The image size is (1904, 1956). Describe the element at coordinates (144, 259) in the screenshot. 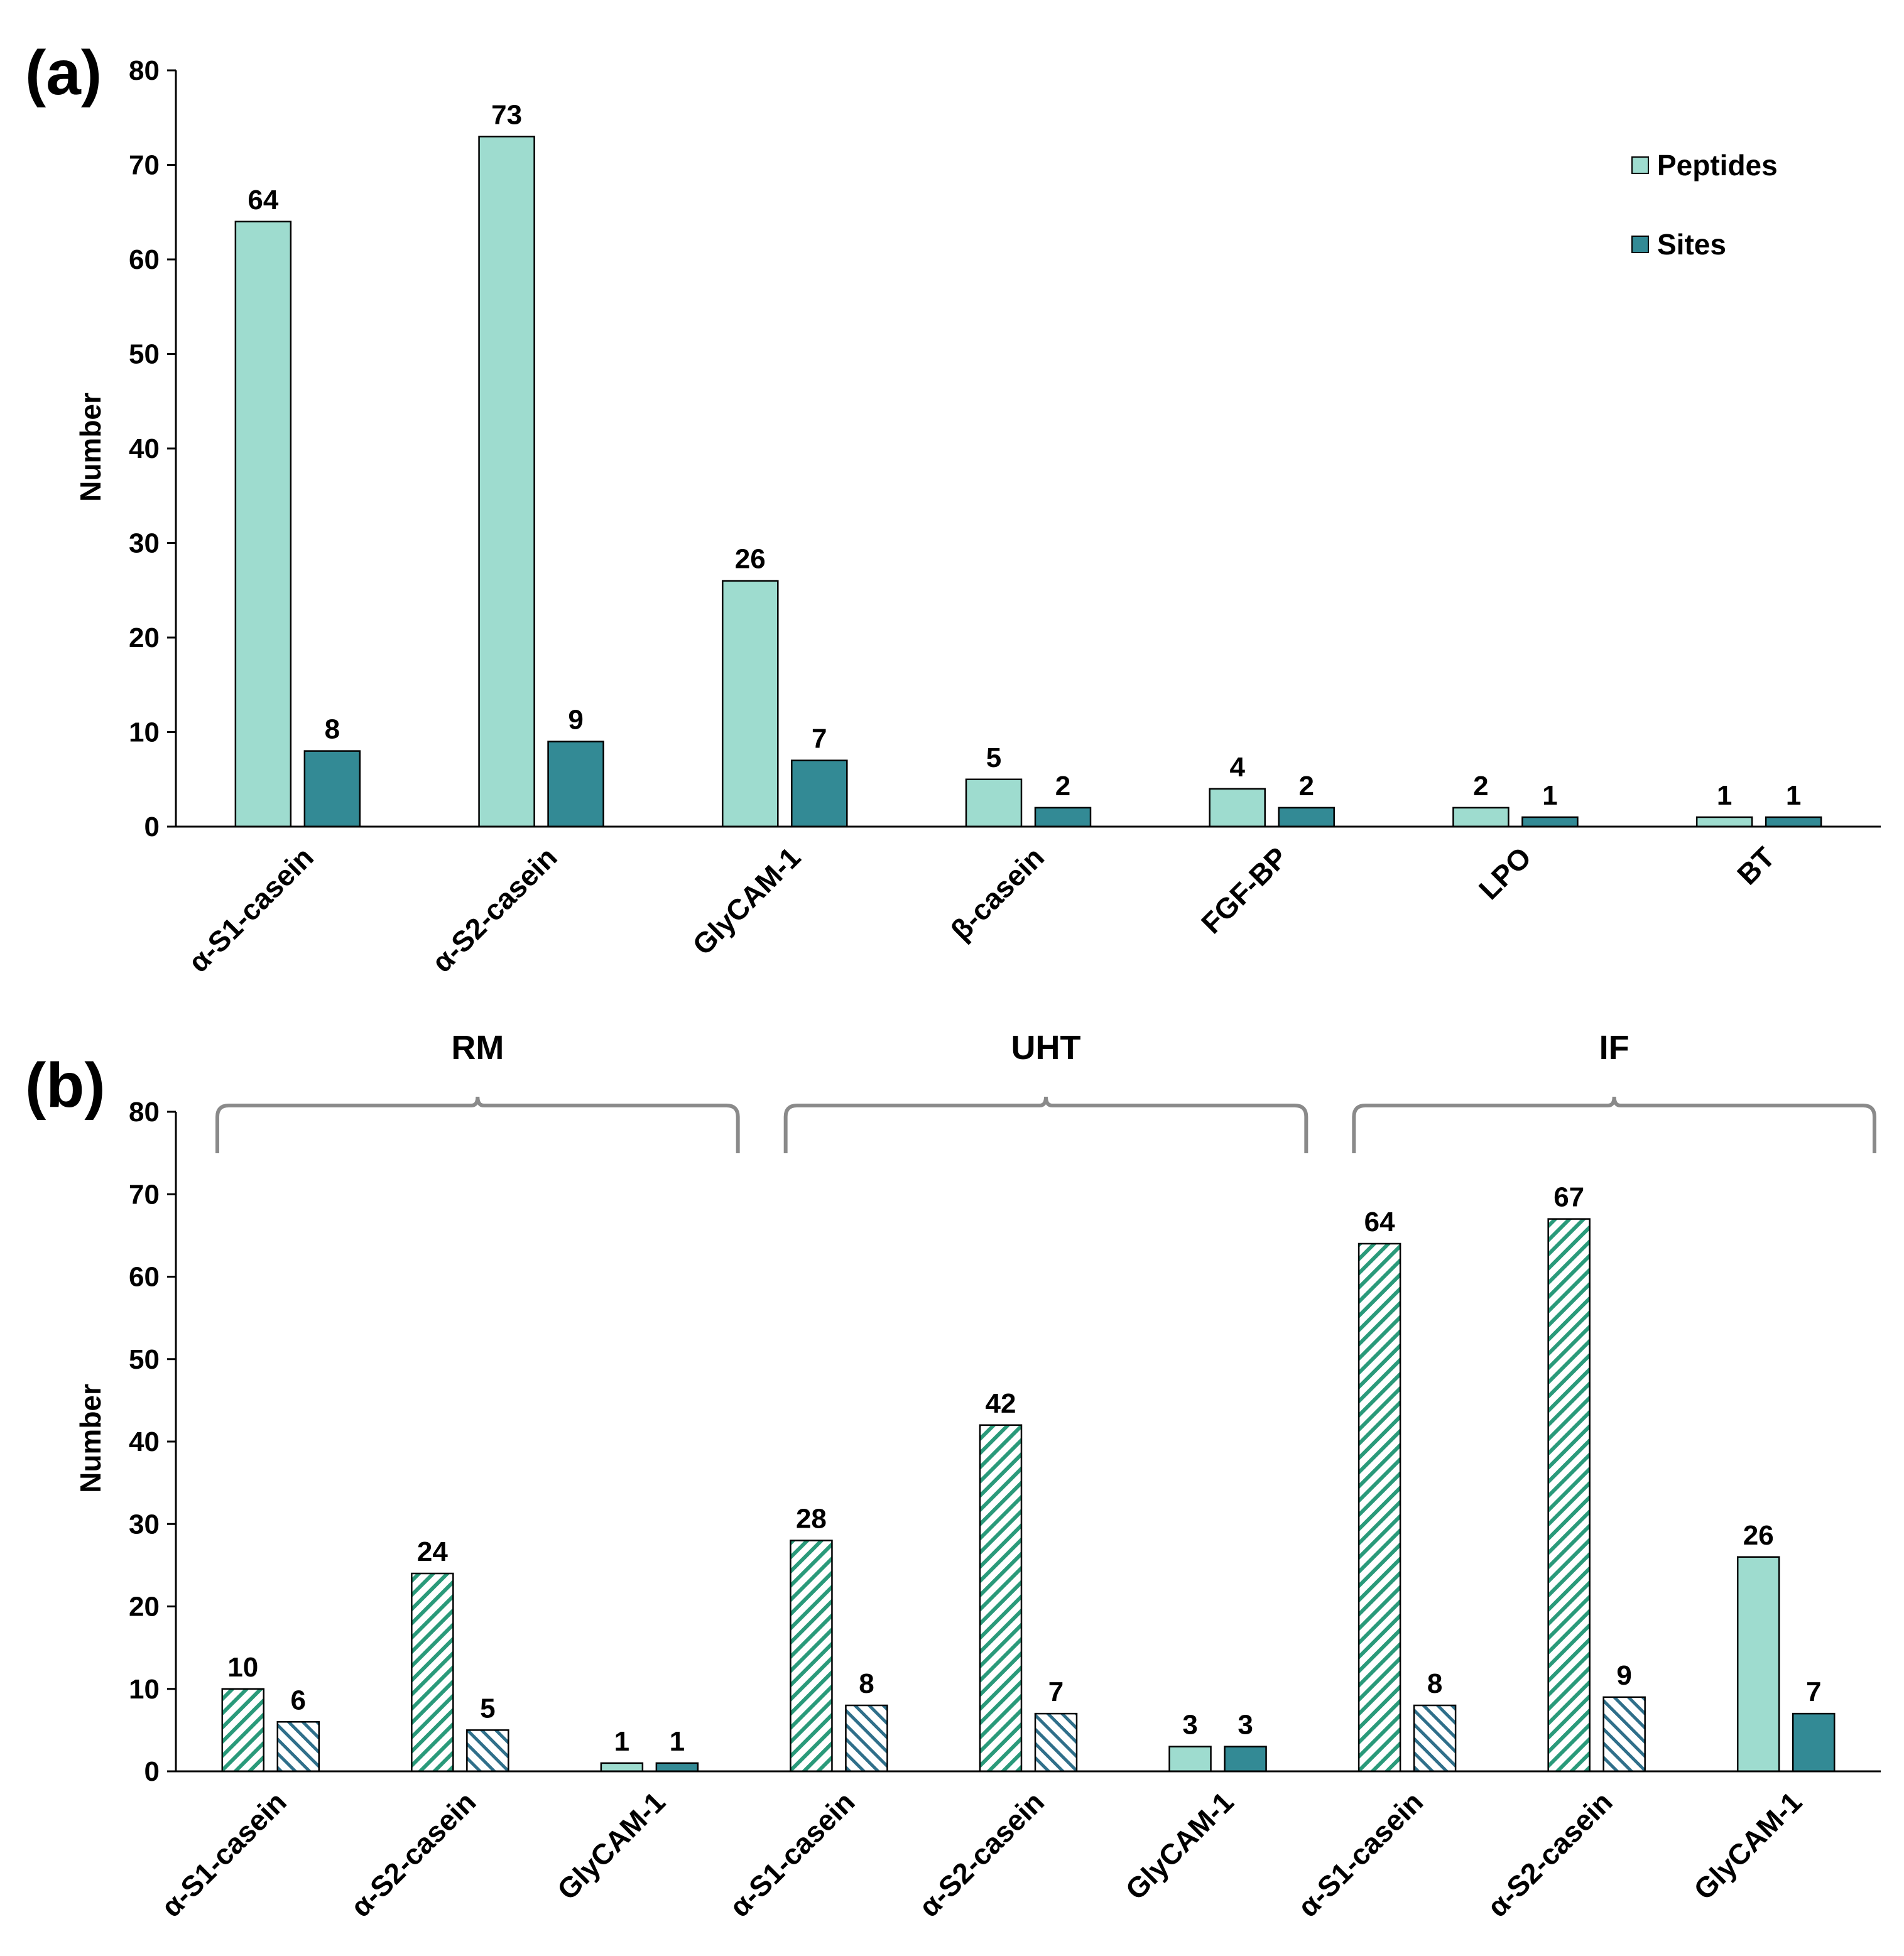

I see `a-y-tick-label: 60` at that location.